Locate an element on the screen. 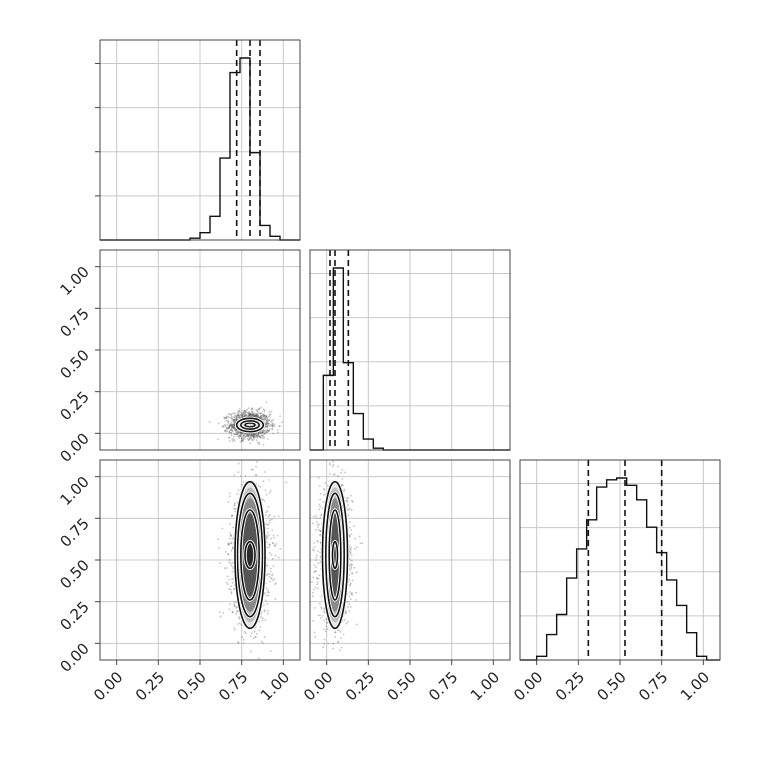  x-tick-label: 0.00 is located at coordinates (528, 686).